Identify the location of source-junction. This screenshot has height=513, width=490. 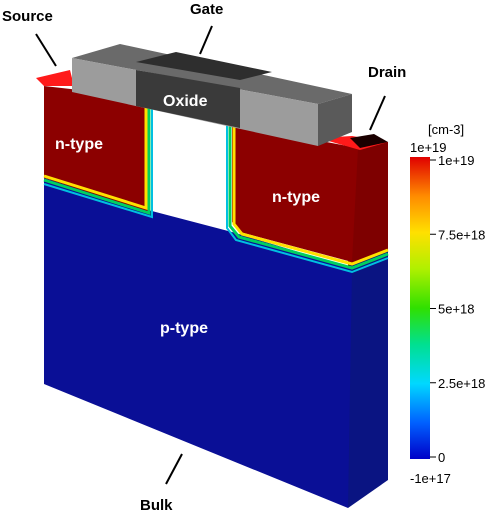
(95, 157).